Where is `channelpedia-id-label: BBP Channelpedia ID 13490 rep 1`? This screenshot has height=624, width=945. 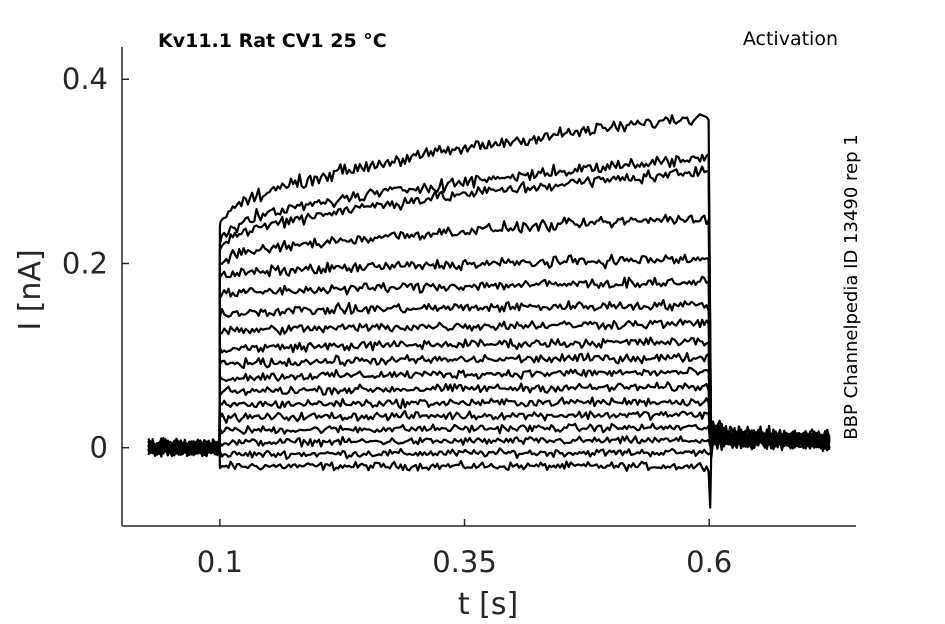
channelpedia-id-label: BBP Channelpedia ID 13490 rep 1 is located at coordinates (851, 286).